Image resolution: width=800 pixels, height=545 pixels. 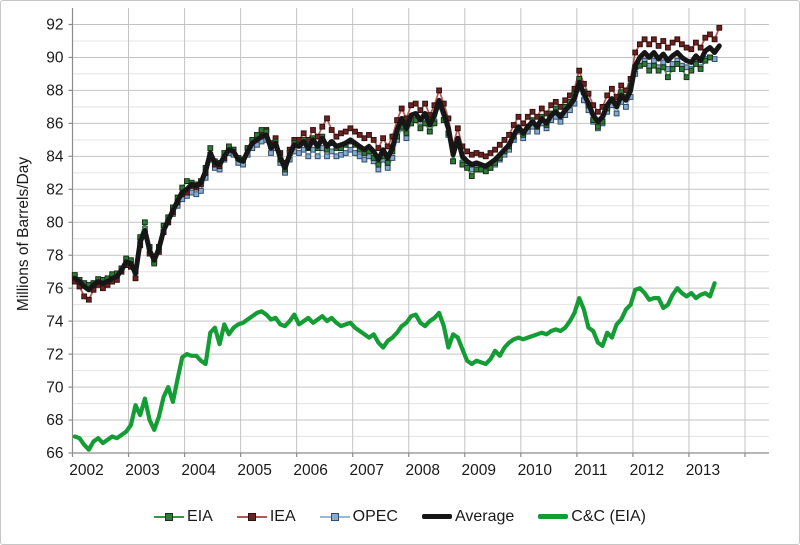 What do you see at coordinates (55, 321) in the screenshot?
I see `y-tick-label: 74` at bounding box center [55, 321].